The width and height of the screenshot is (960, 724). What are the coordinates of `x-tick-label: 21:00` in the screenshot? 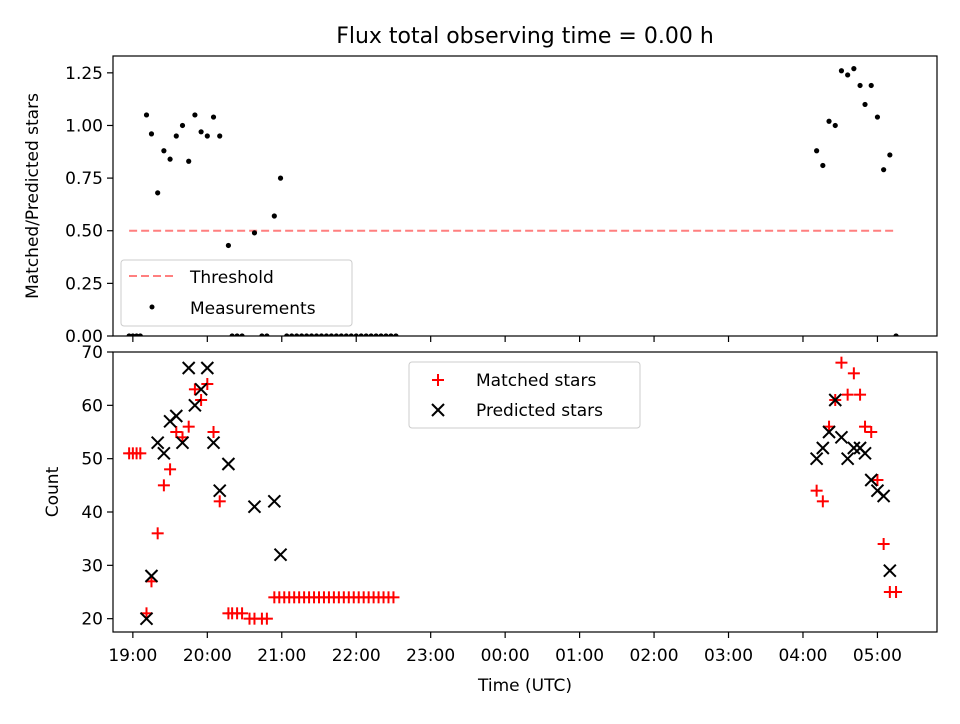 It's located at (281, 656).